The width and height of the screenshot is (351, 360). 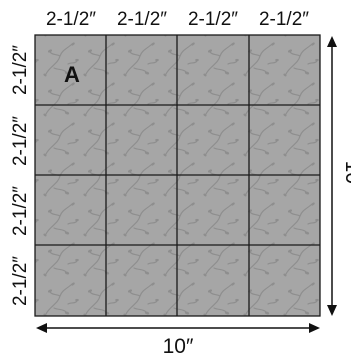 What do you see at coordinates (178, 346) in the screenshot?
I see `width-label: 10″` at bounding box center [178, 346].